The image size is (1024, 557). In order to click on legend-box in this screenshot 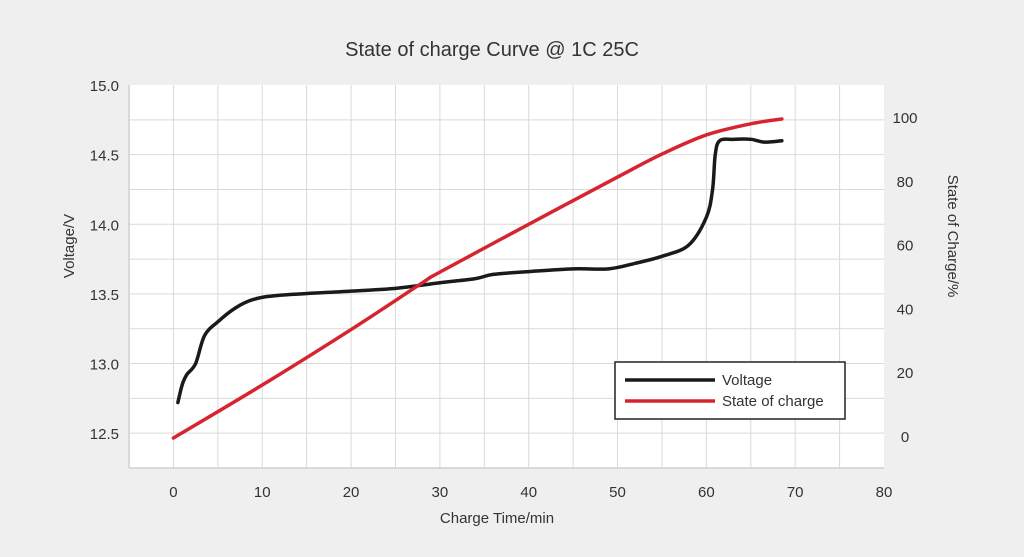, I will do `click(730, 390)`.